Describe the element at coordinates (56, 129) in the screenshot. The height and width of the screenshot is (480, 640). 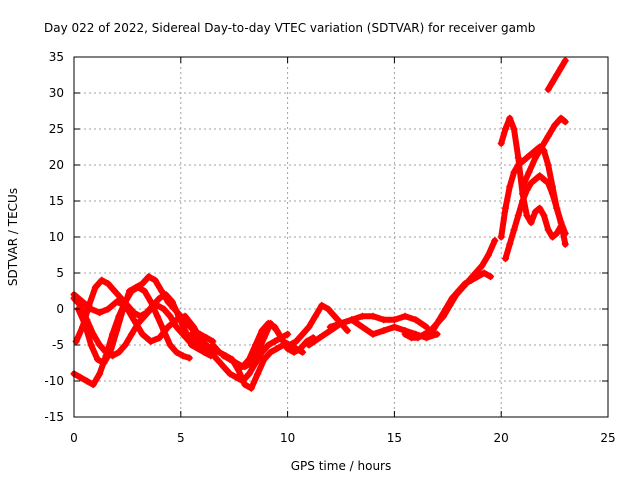
I see `y-tick-label: 25` at that location.